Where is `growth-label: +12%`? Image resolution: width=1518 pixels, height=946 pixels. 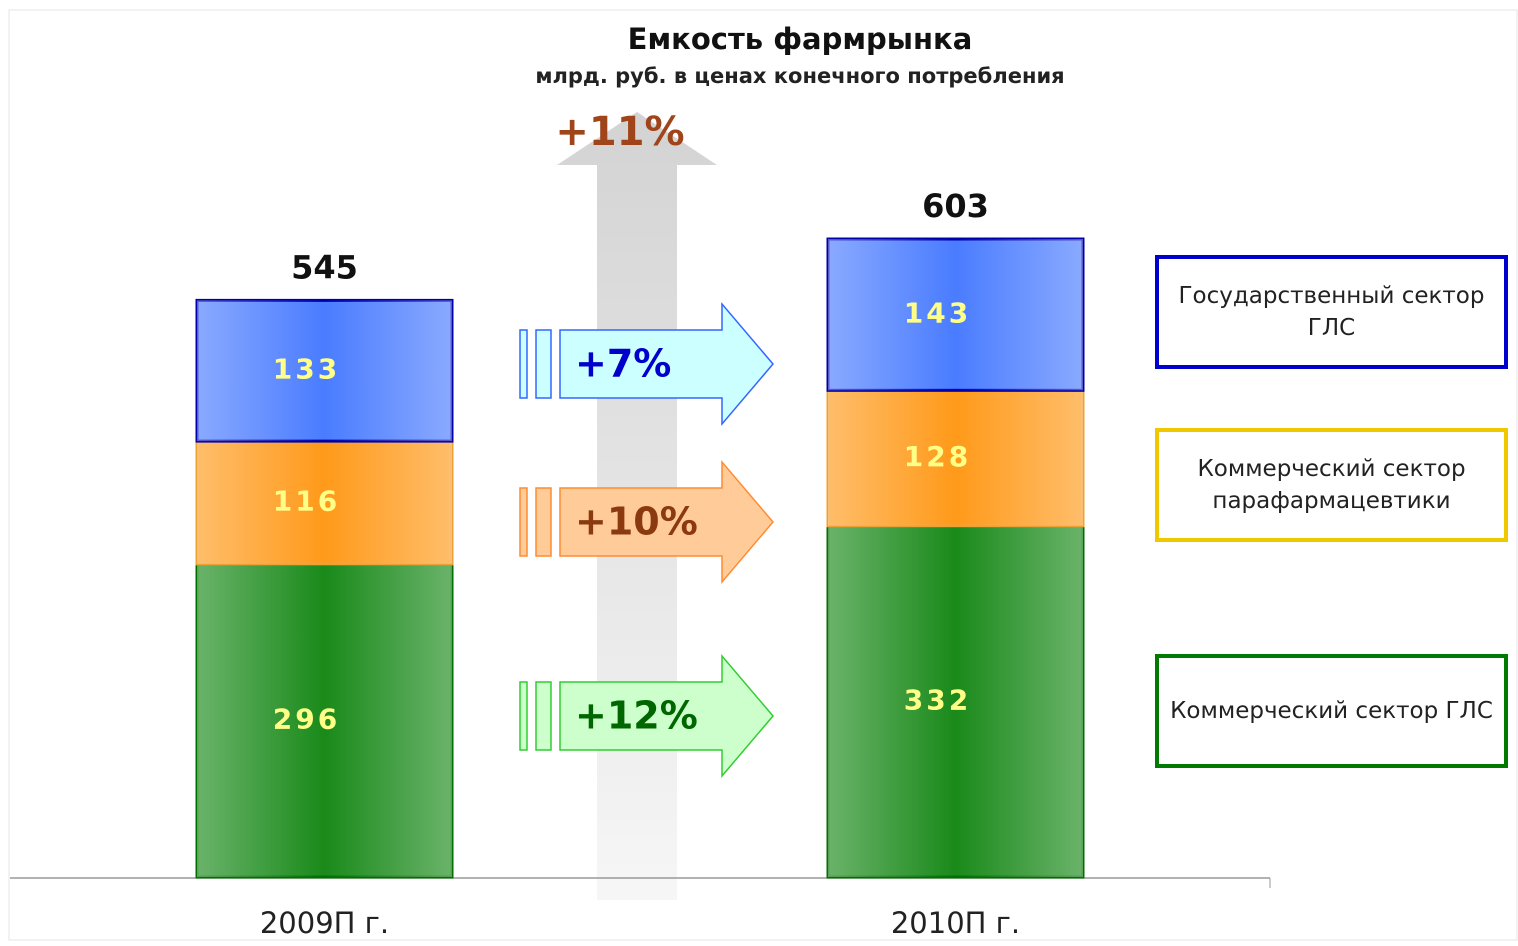 growth-label: +12% is located at coordinates (636, 716).